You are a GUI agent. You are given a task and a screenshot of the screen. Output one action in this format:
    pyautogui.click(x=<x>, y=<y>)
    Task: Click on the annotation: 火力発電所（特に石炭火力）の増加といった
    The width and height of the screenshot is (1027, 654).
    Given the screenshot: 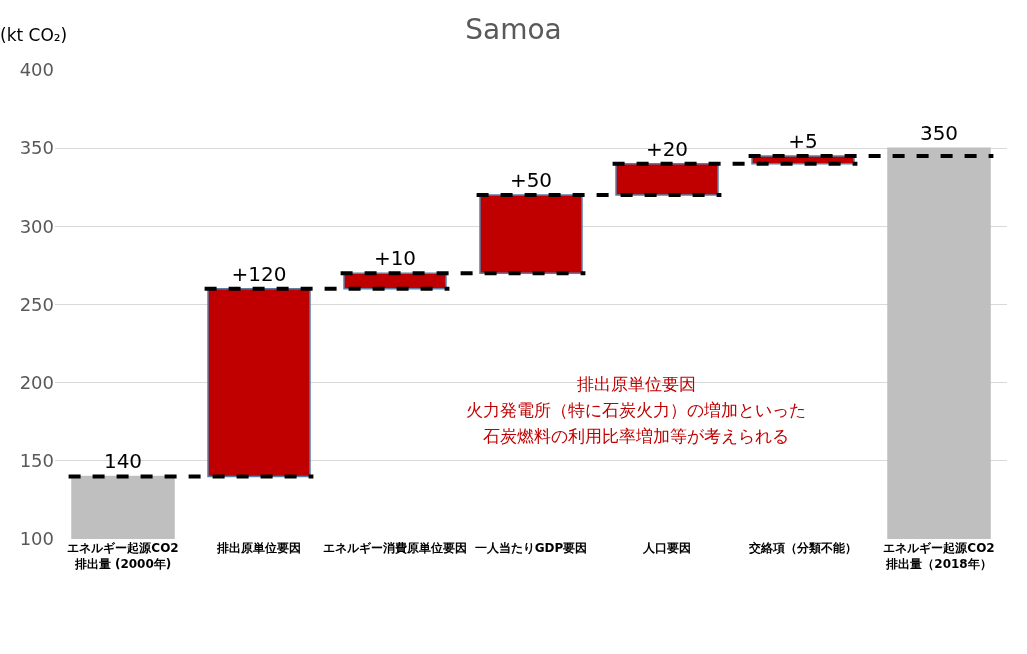 What is the action you would take?
    pyautogui.click(x=636, y=410)
    